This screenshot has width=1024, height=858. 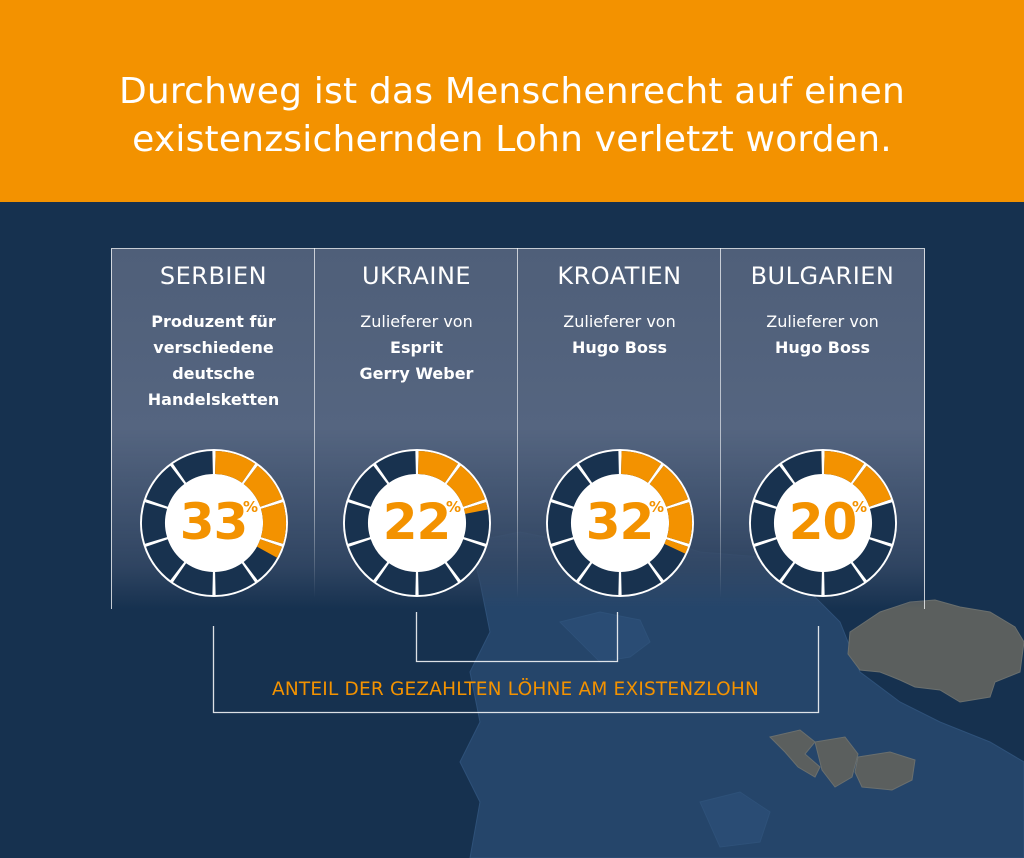 I want to click on description-line: Gerry Weber, so click(x=416, y=373).